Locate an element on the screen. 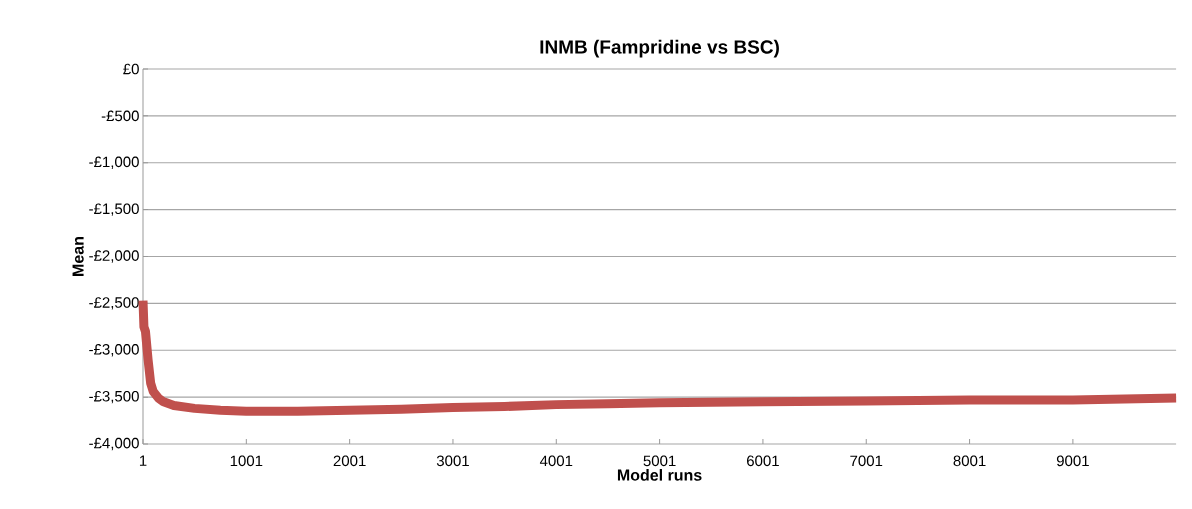 This screenshot has width=1192, height=509. x-tick-label: 8001 is located at coordinates (969, 461).